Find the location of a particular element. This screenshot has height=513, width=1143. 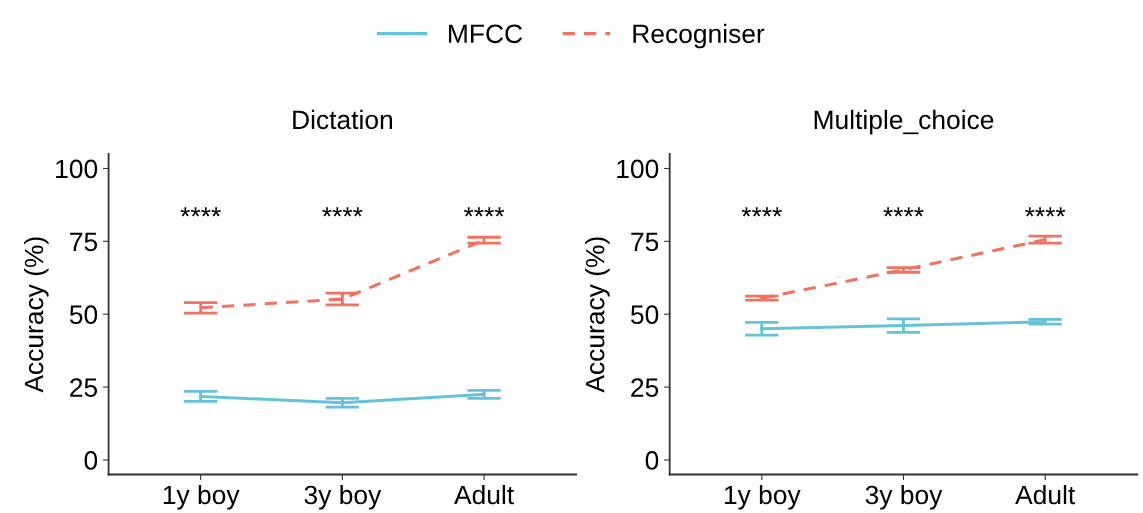

chart-title: Multiple_choice is located at coordinates (904, 122).